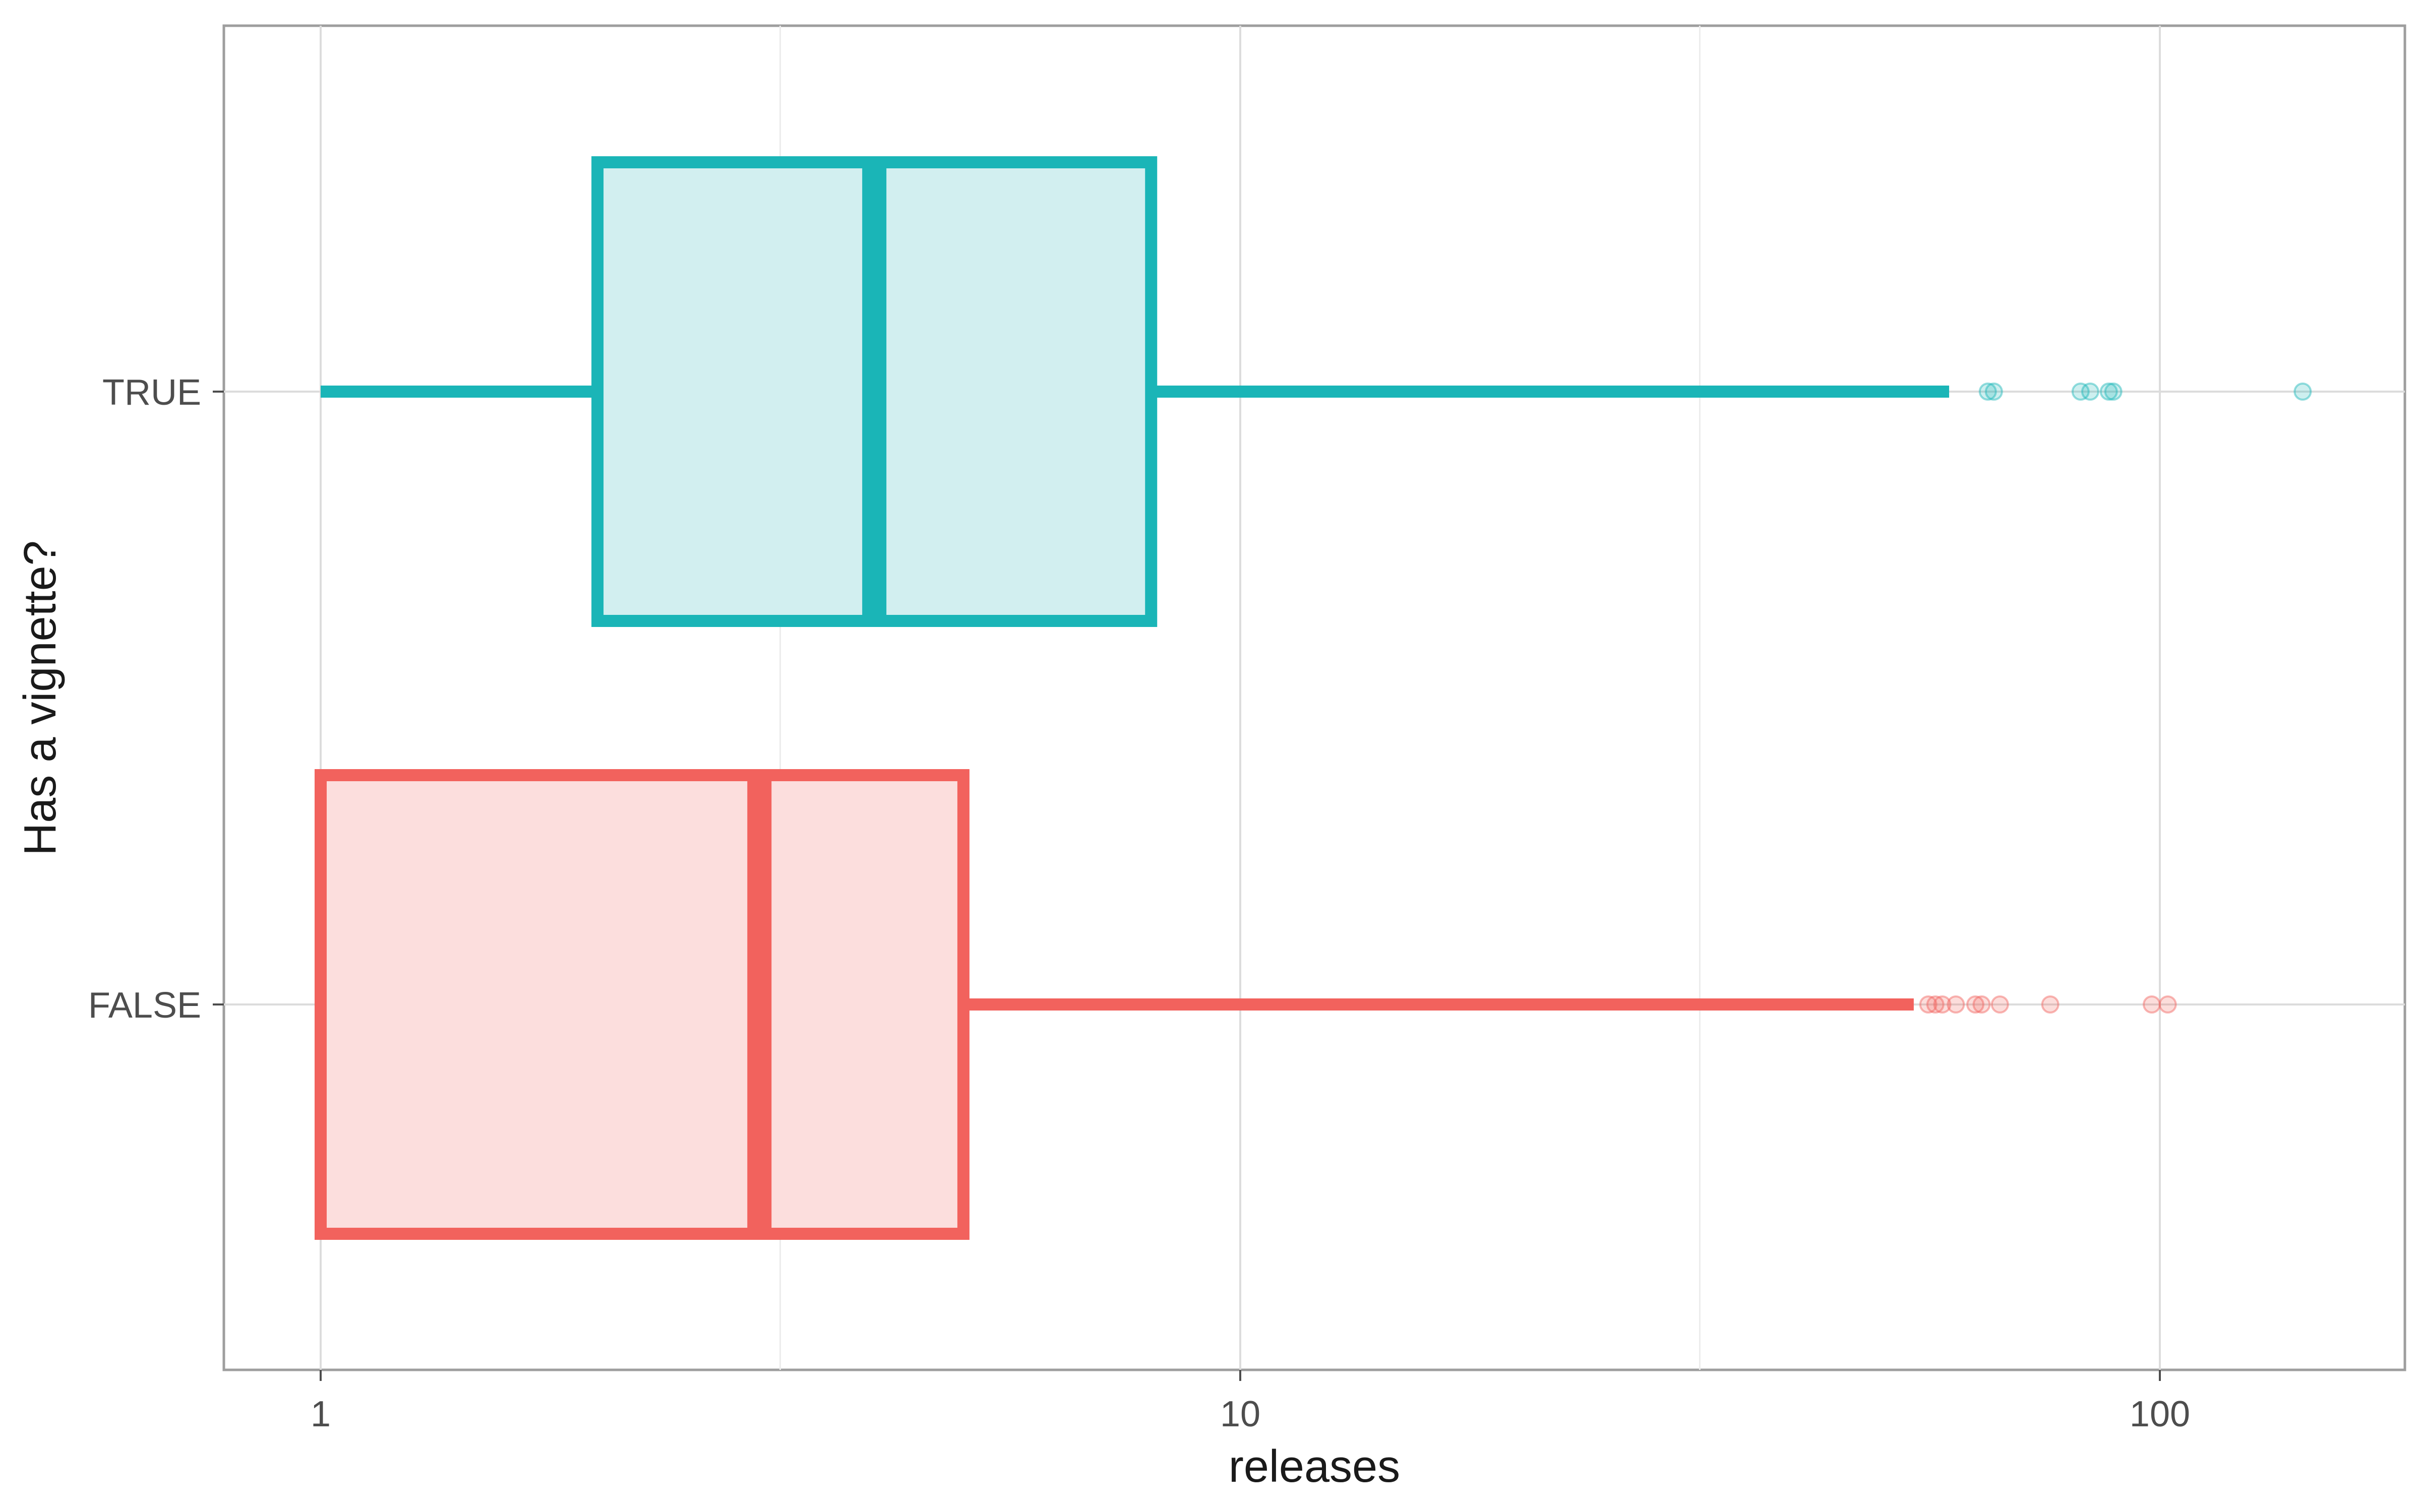 The width and height of the screenshot is (2420, 1512). Describe the element at coordinates (40, 698) in the screenshot. I see `y-axis-title: Has a vignette?` at that location.